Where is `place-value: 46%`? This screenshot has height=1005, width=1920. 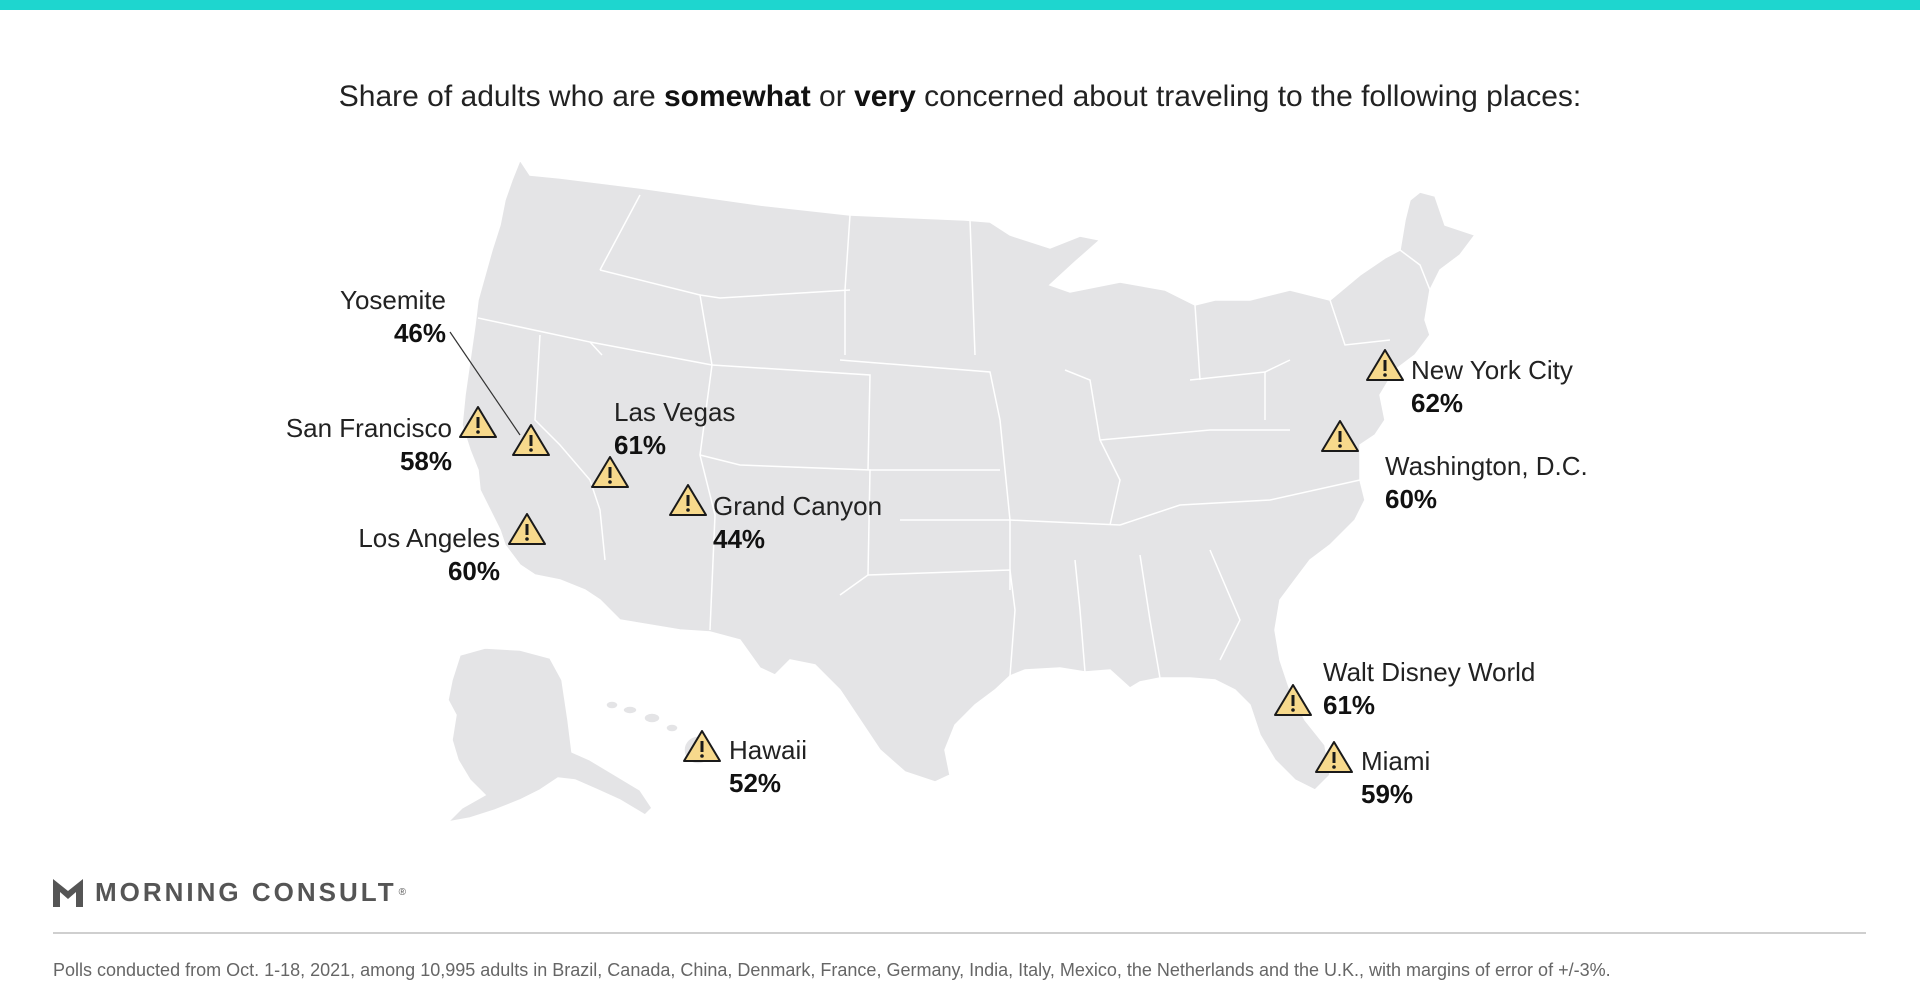
place-value: 46% is located at coordinates (419, 333).